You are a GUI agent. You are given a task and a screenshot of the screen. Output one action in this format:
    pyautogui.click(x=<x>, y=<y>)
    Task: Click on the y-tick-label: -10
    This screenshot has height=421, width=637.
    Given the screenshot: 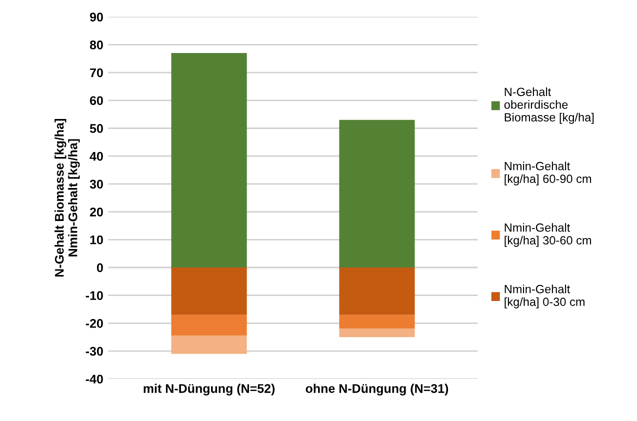 What is the action you would take?
    pyautogui.click(x=94, y=295)
    